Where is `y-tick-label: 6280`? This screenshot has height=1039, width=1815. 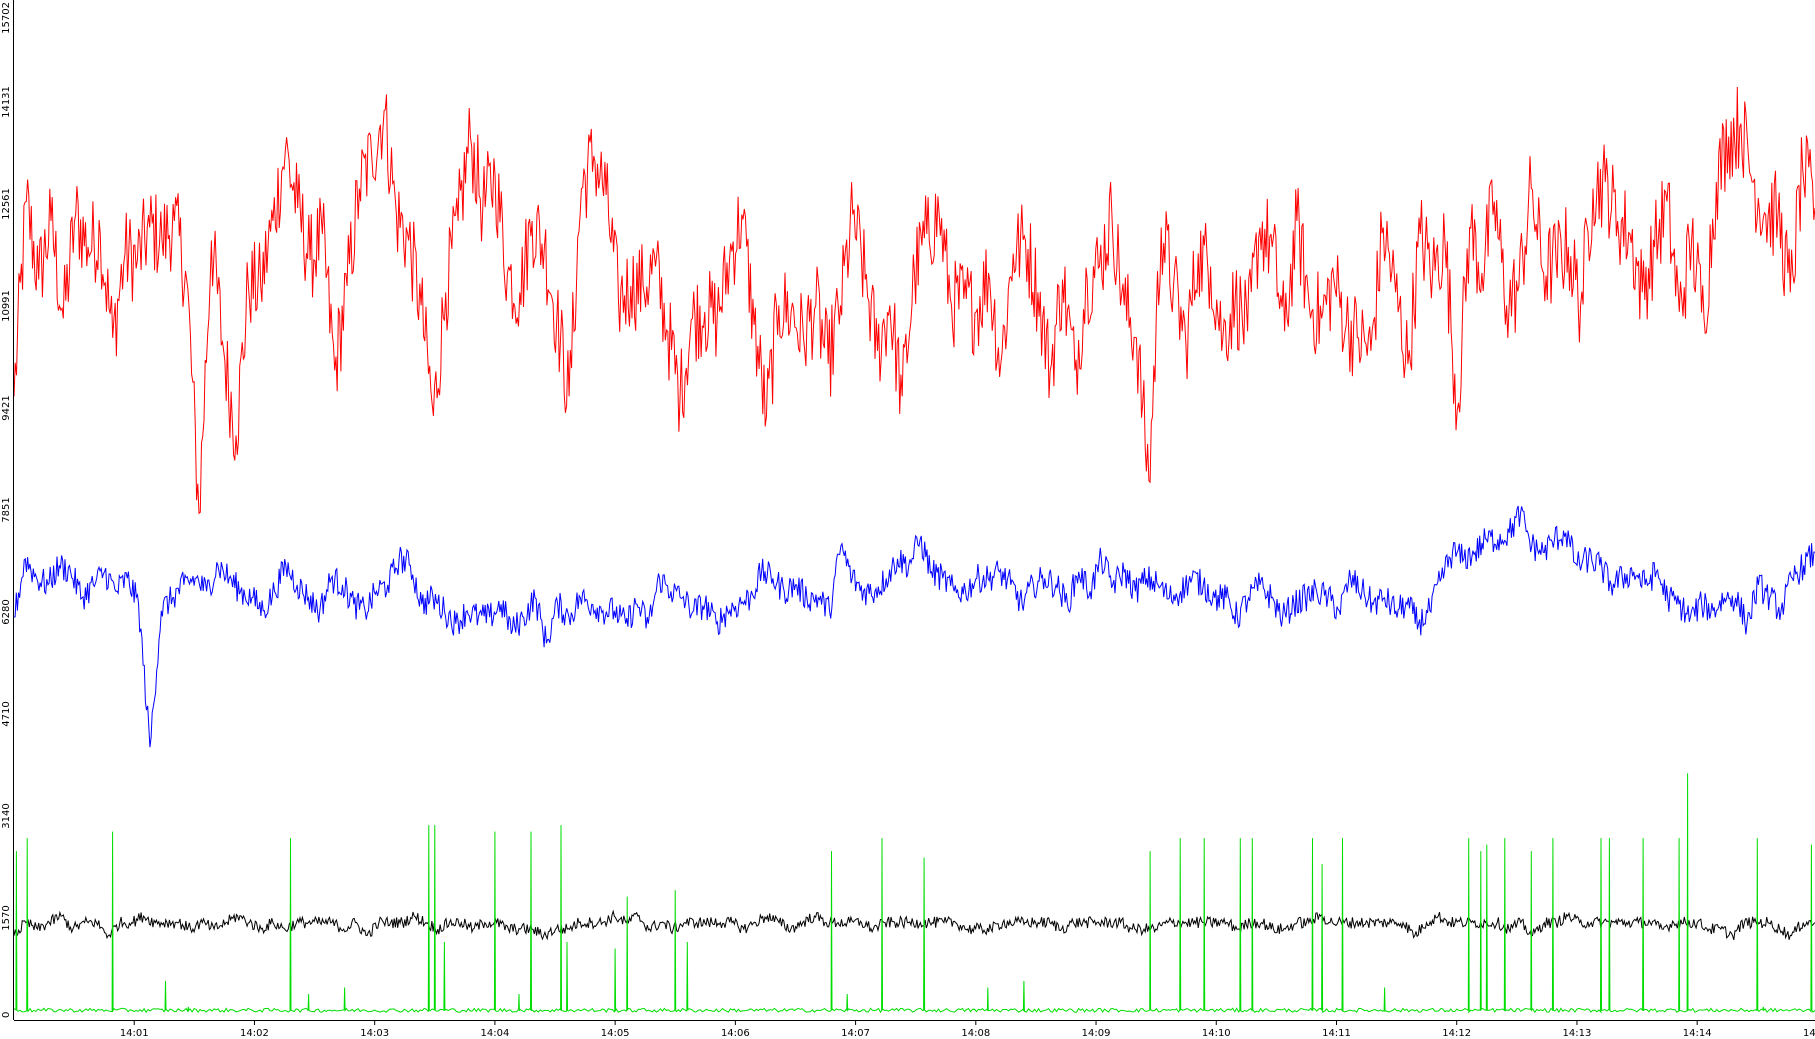 y-tick-label: 6280 is located at coordinates (6, 611).